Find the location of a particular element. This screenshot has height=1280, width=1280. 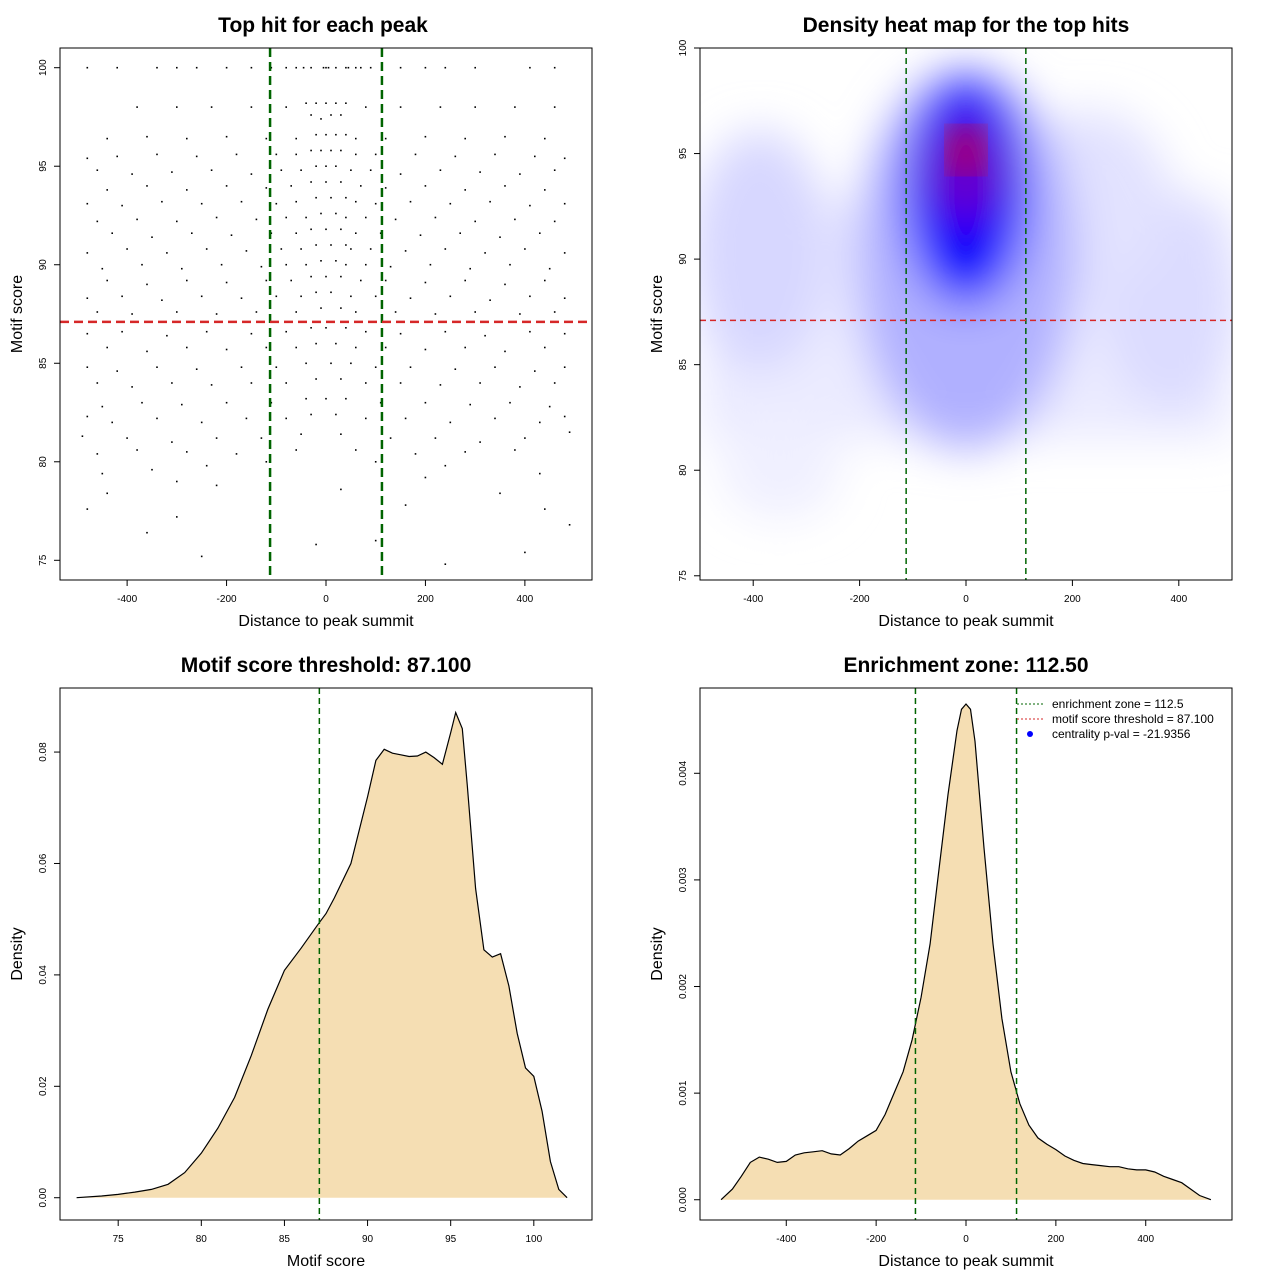

distance-density-x-tick-label: -200 is located at coordinates (876, 1239).